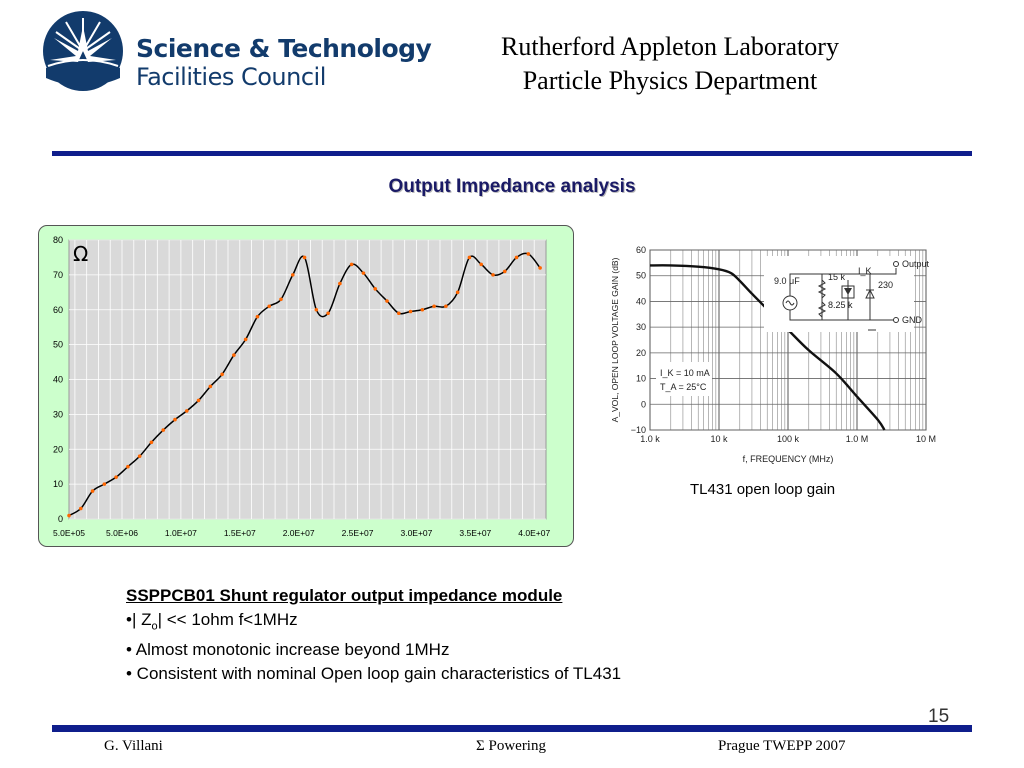 This screenshot has width=1024, height=768. I want to click on y-tick-label: 20, so click(58, 449).